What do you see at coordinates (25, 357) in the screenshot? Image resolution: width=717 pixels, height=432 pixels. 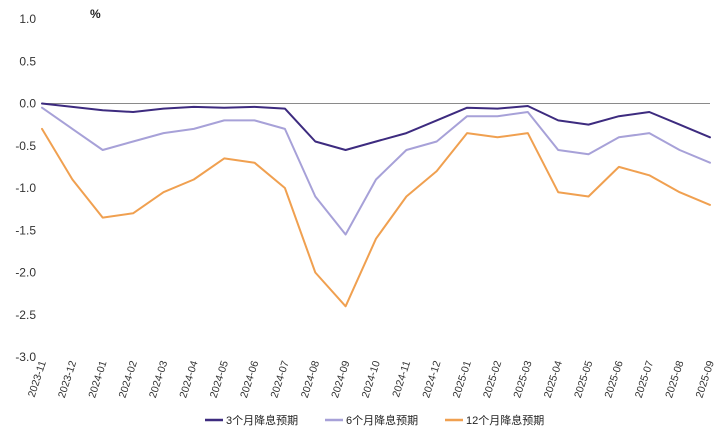 I see `y-tick-label: -3.0` at bounding box center [25, 357].